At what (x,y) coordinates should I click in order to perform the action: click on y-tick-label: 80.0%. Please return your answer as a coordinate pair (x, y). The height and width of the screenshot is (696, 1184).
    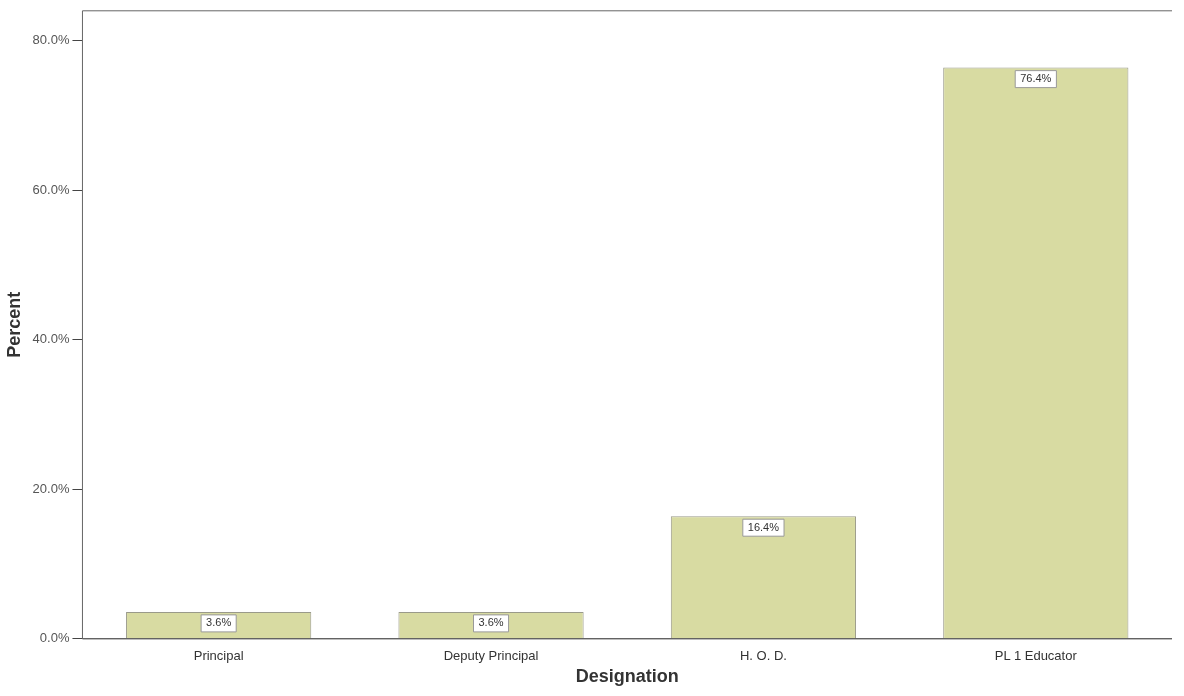
    Looking at the image, I should click on (51, 40).